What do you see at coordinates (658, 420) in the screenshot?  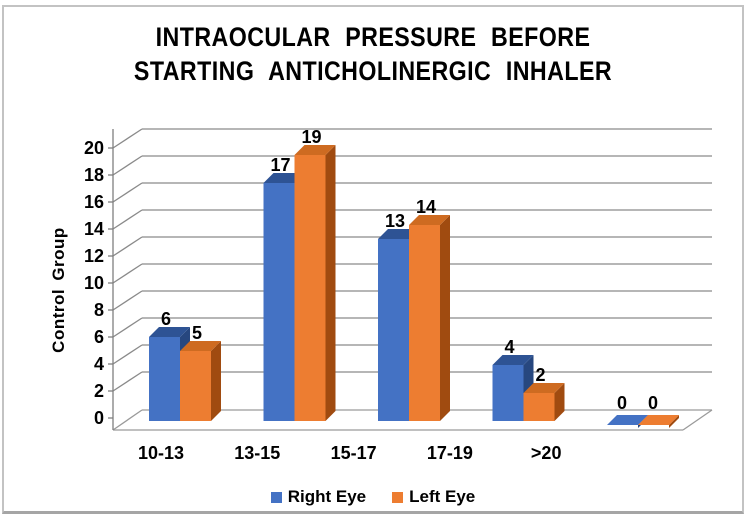 I see `bar-left-eye->20` at bounding box center [658, 420].